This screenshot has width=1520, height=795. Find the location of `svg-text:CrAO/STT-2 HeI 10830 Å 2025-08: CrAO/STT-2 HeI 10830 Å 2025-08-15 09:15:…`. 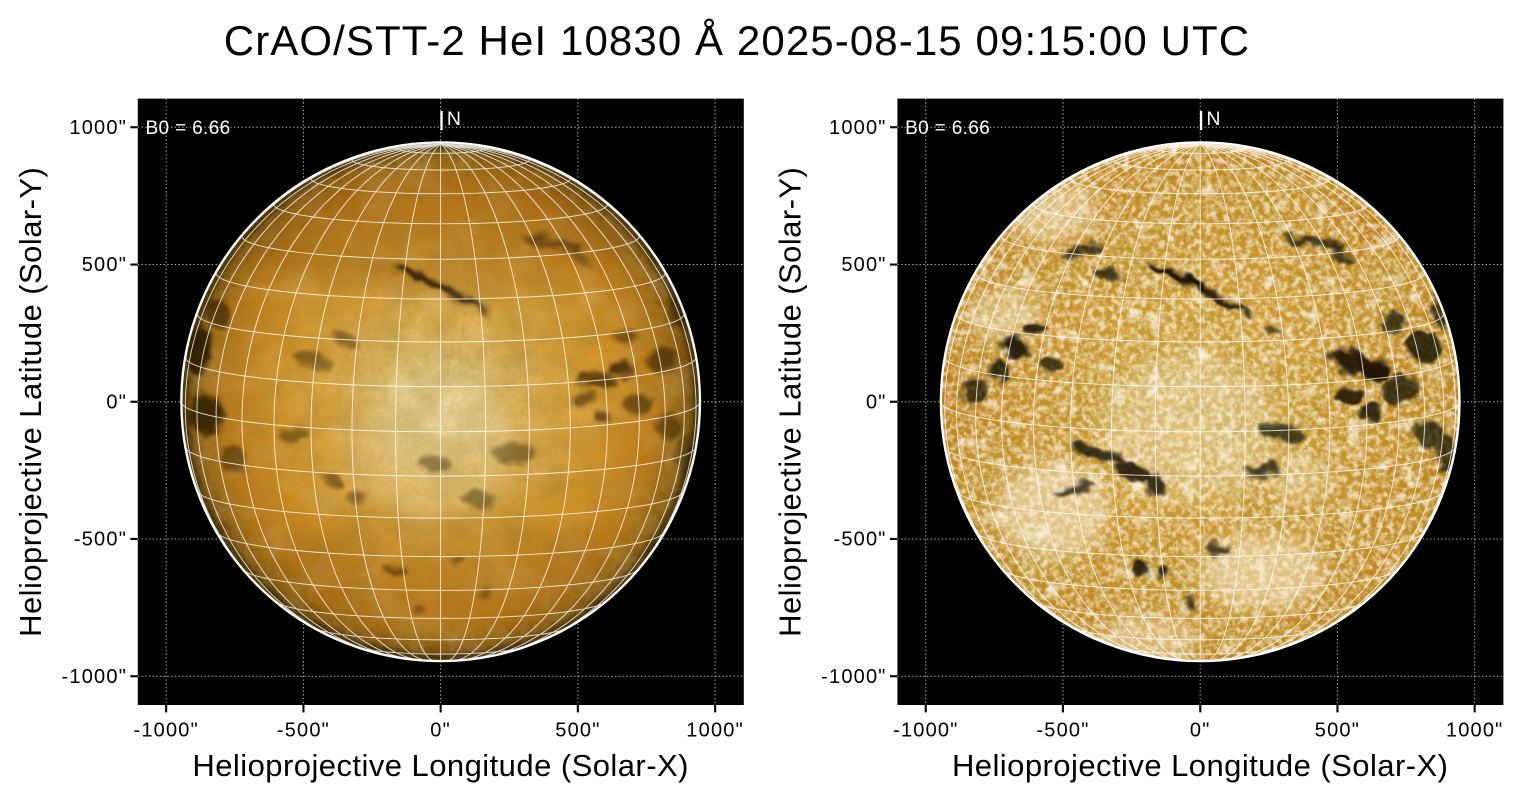

svg-text:CrAO/STT-2 HeI 10830 Å 2025-08: CrAO/STT-2 HeI 10830 Å 2025-08-15 09:15:… is located at coordinates (737, 40).